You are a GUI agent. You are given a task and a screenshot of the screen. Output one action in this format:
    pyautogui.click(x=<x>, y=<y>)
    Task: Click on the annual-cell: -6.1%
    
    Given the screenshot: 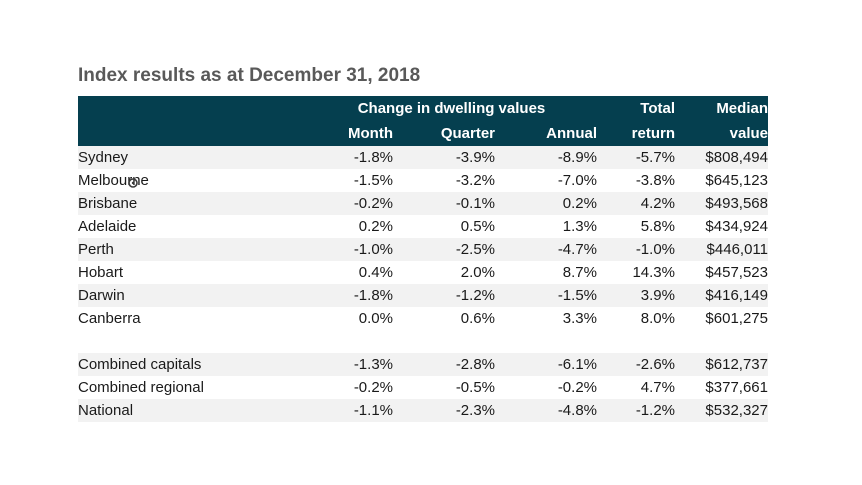 What is the action you would take?
    pyautogui.click(x=546, y=364)
    